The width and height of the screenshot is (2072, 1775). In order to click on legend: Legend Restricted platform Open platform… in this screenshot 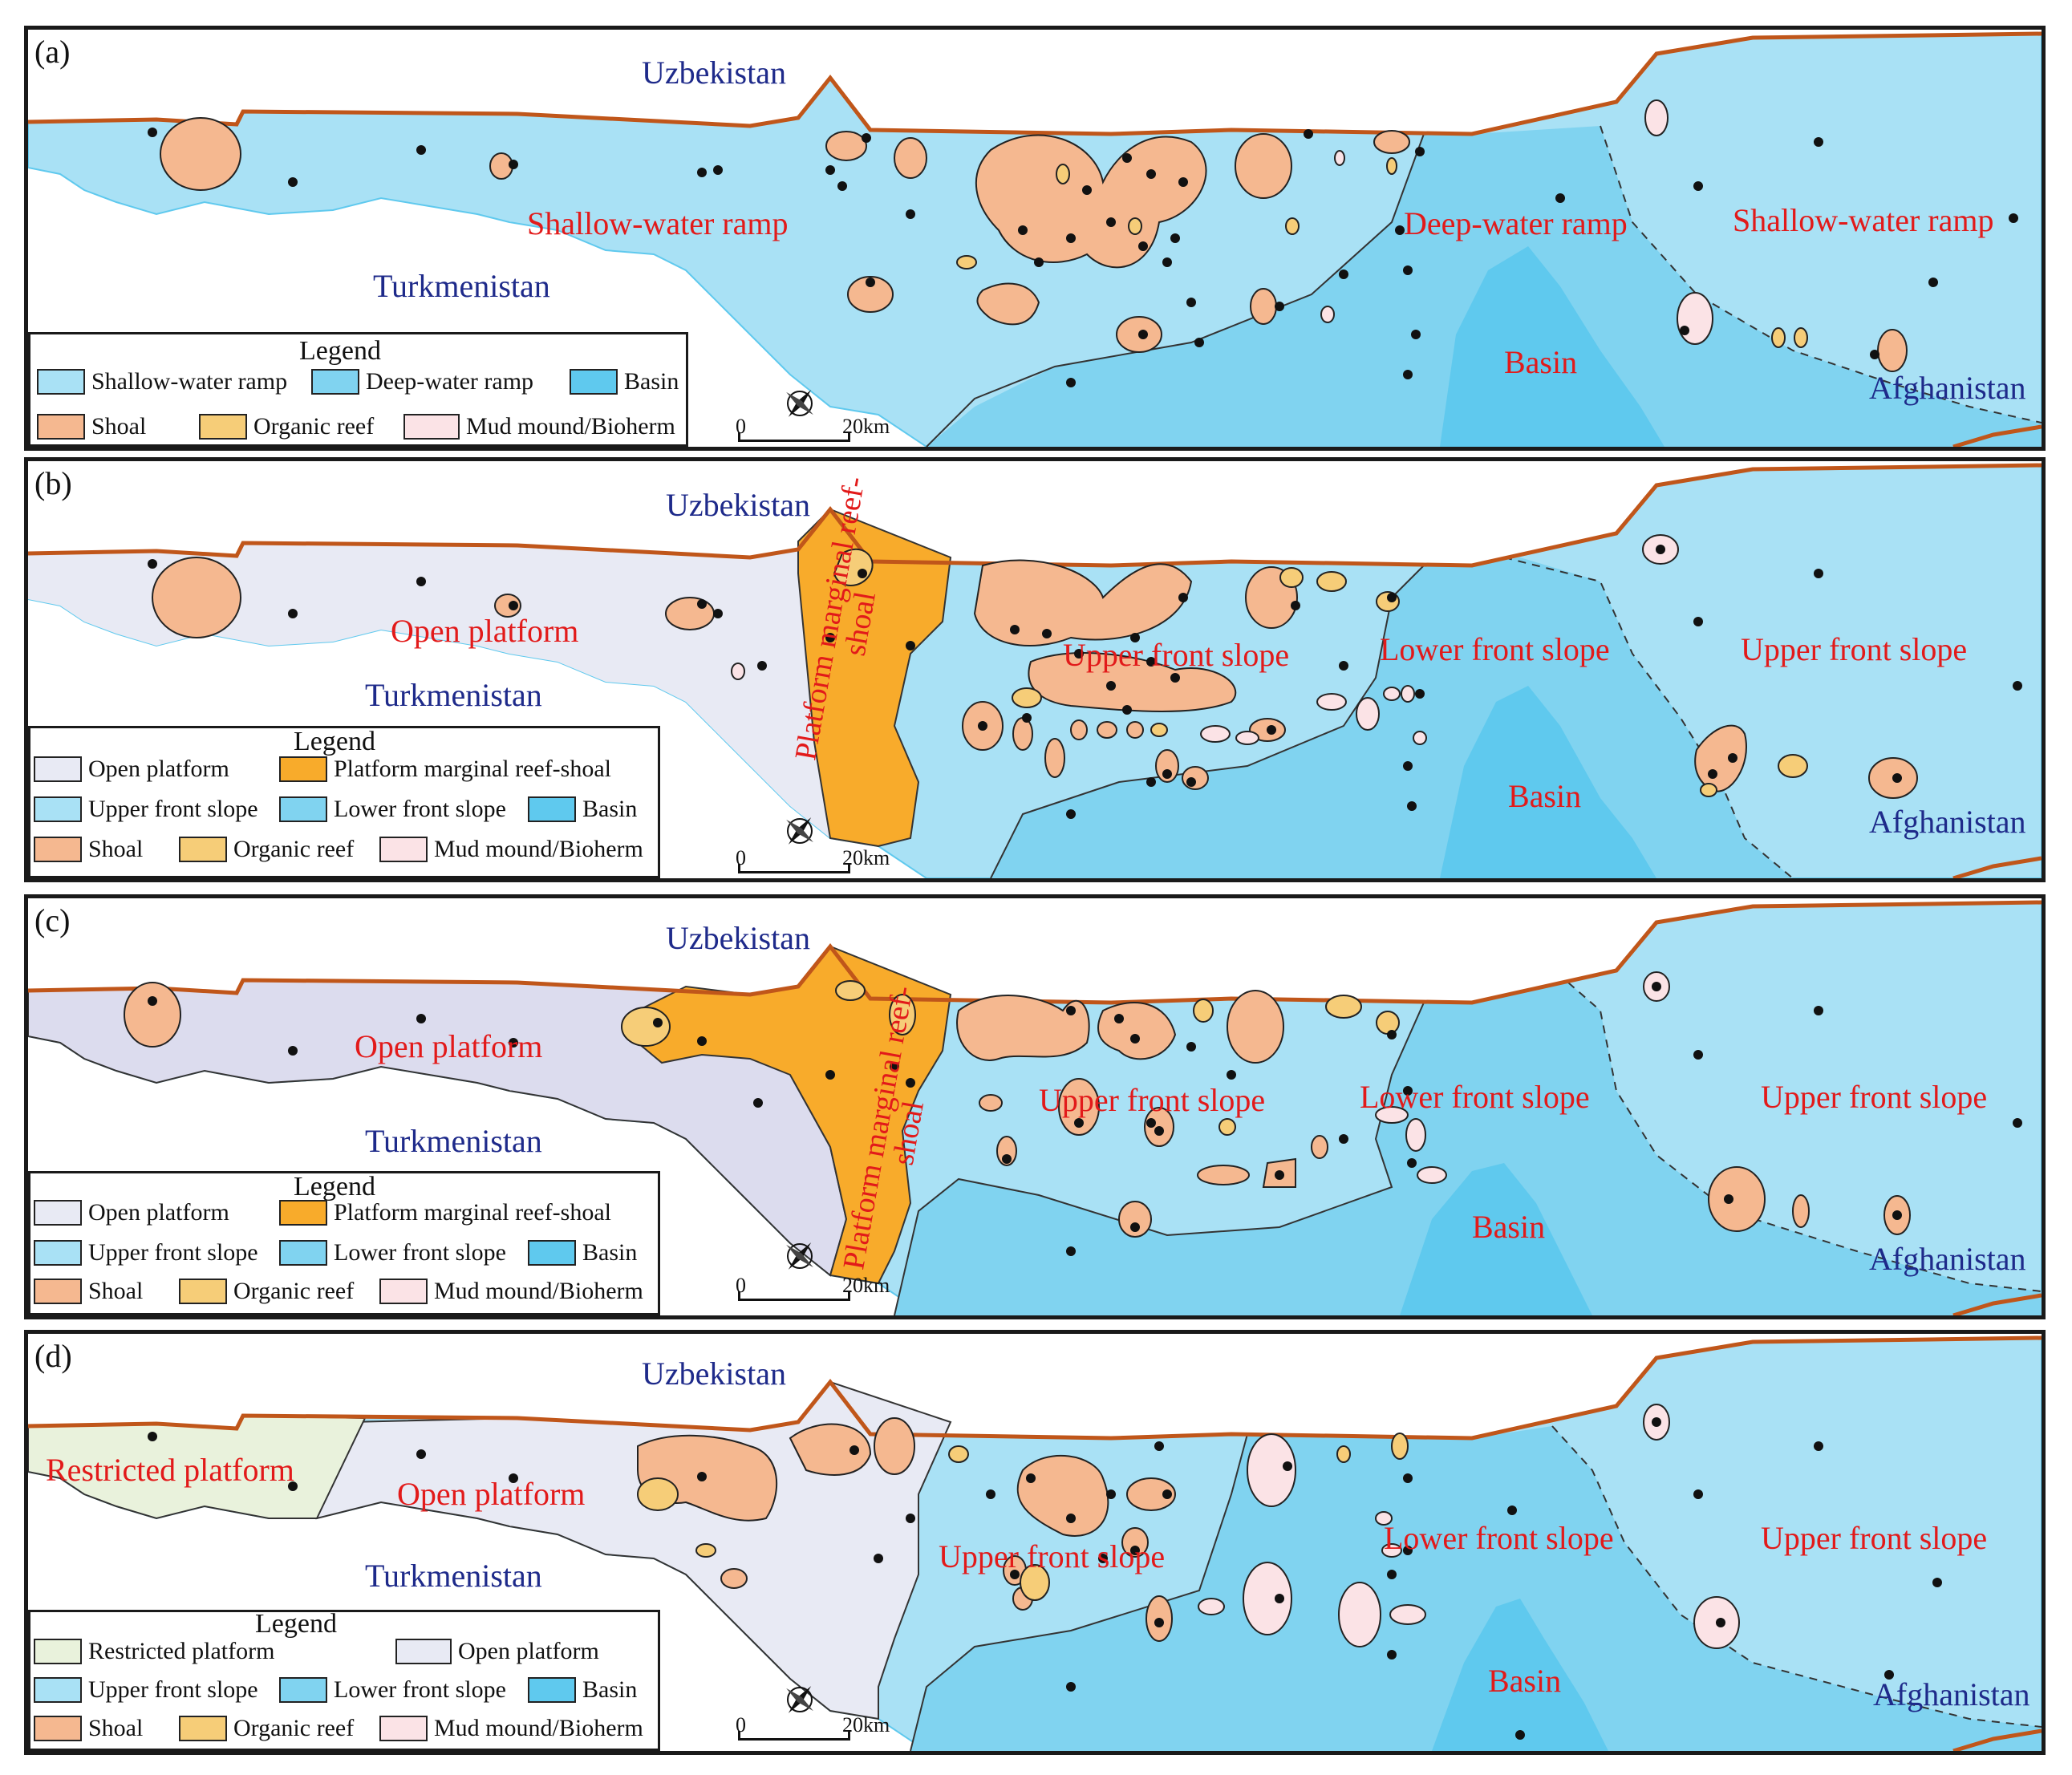, I will do `click(344, 1680)`.